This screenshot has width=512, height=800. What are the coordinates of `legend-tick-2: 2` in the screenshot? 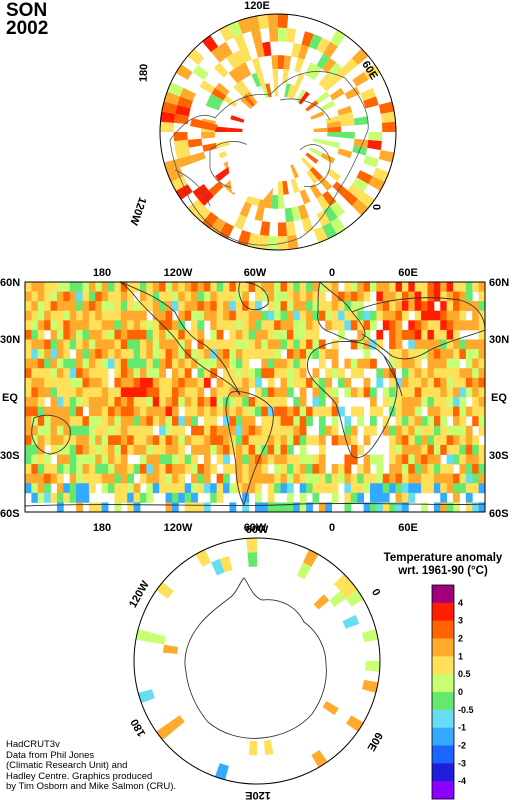 It's located at (460, 639).